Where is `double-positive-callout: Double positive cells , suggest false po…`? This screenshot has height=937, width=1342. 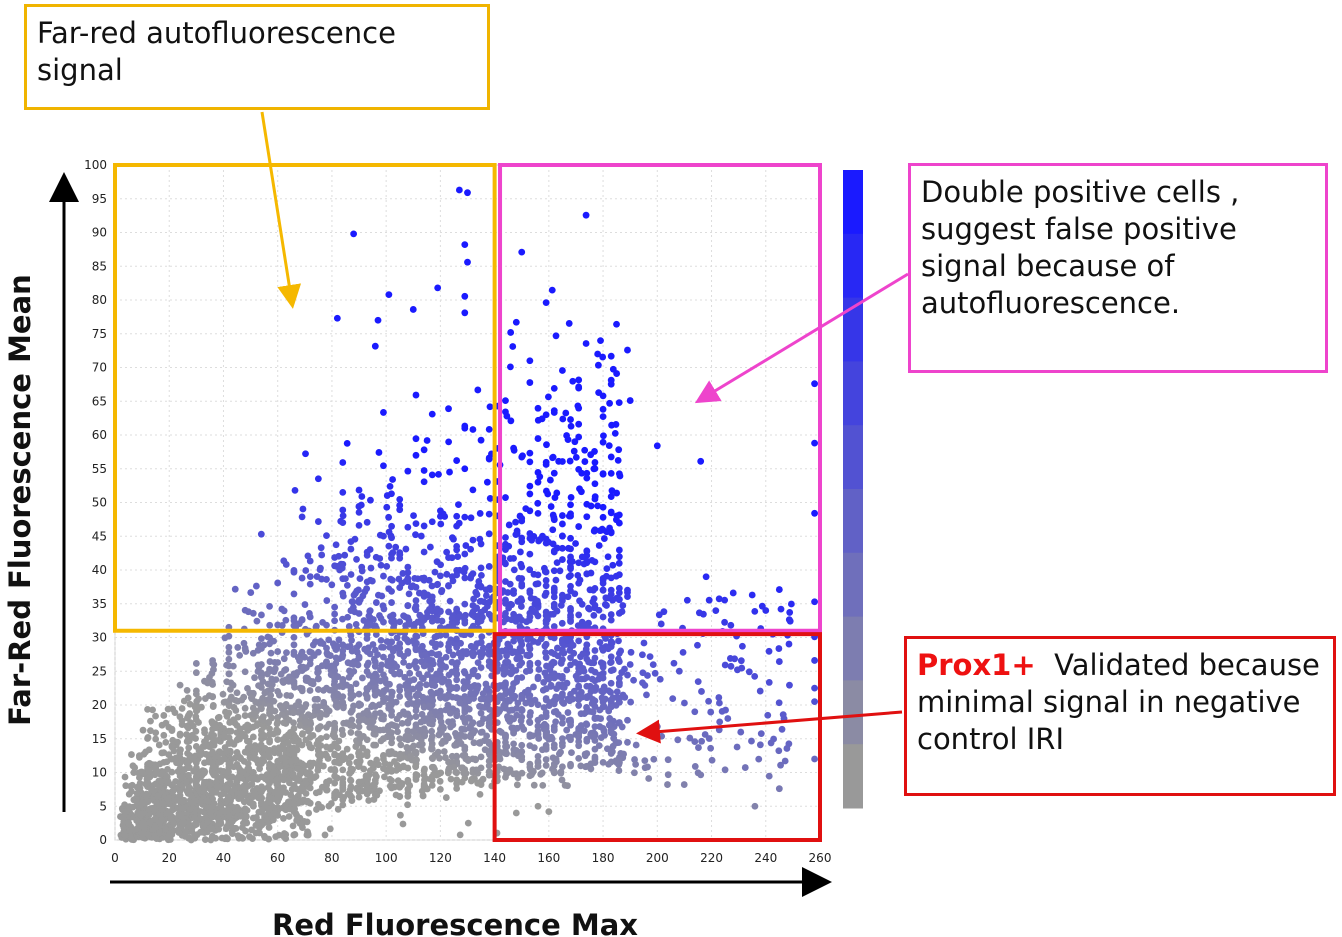 double-positive-callout: Double positive cells , suggest false po… is located at coordinates (1118, 268).